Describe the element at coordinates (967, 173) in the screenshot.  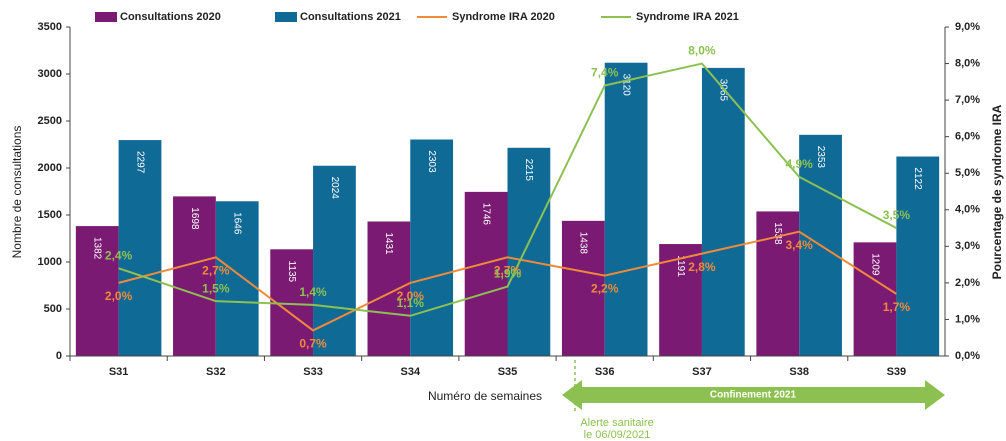
I see `y2-tick-label: 5,0%` at that location.